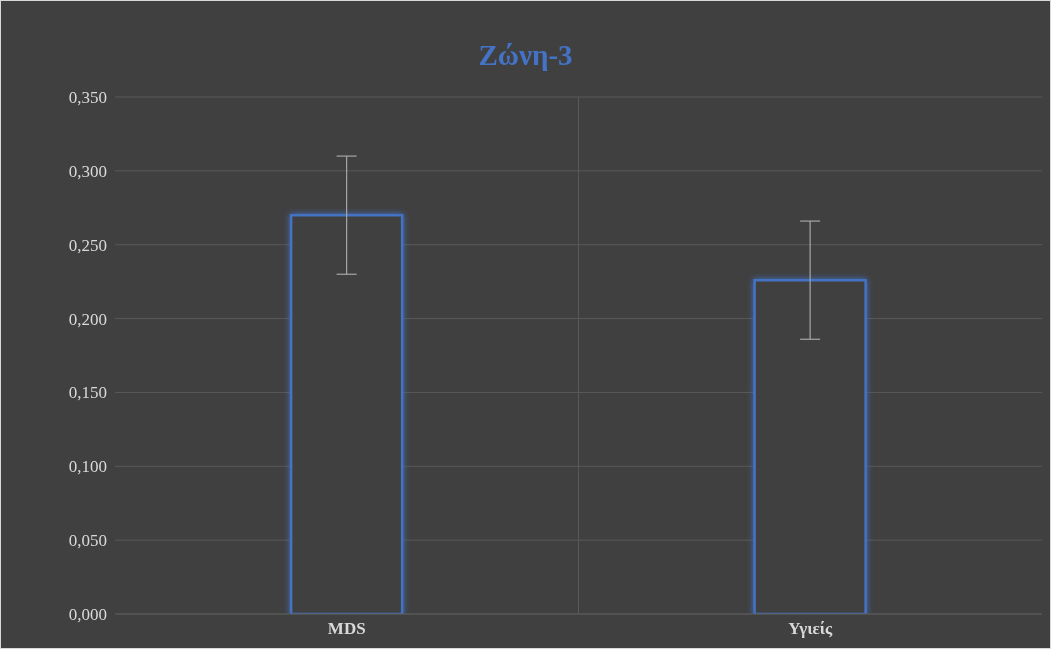 This screenshot has height=649, width=1051. What do you see at coordinates (811, 629) in the screenshot?
I see `x-tick-label: Υγιείς` at bounding box center [811, 629].